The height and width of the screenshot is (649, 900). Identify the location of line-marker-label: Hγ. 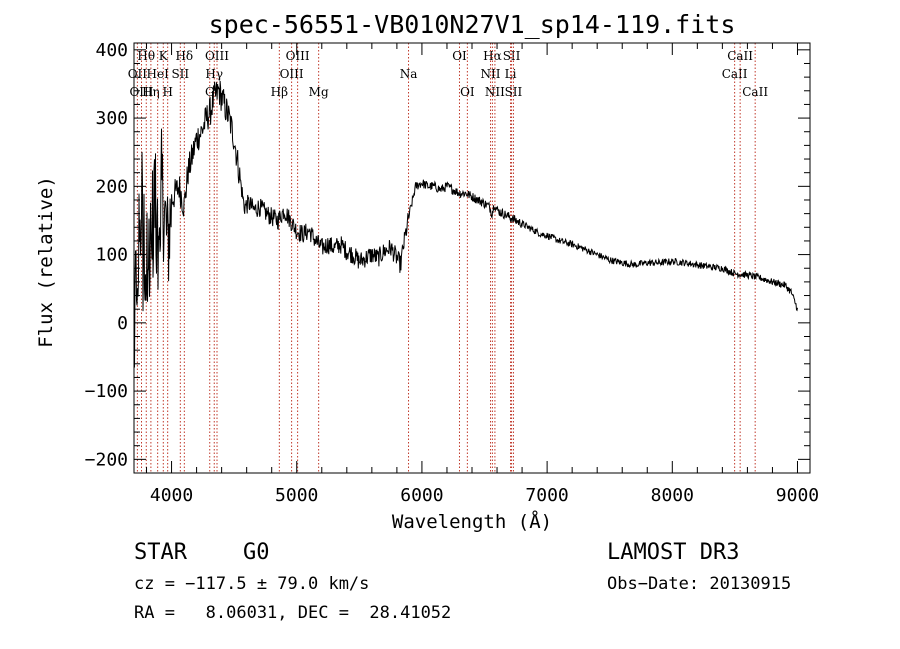
(214, 74).